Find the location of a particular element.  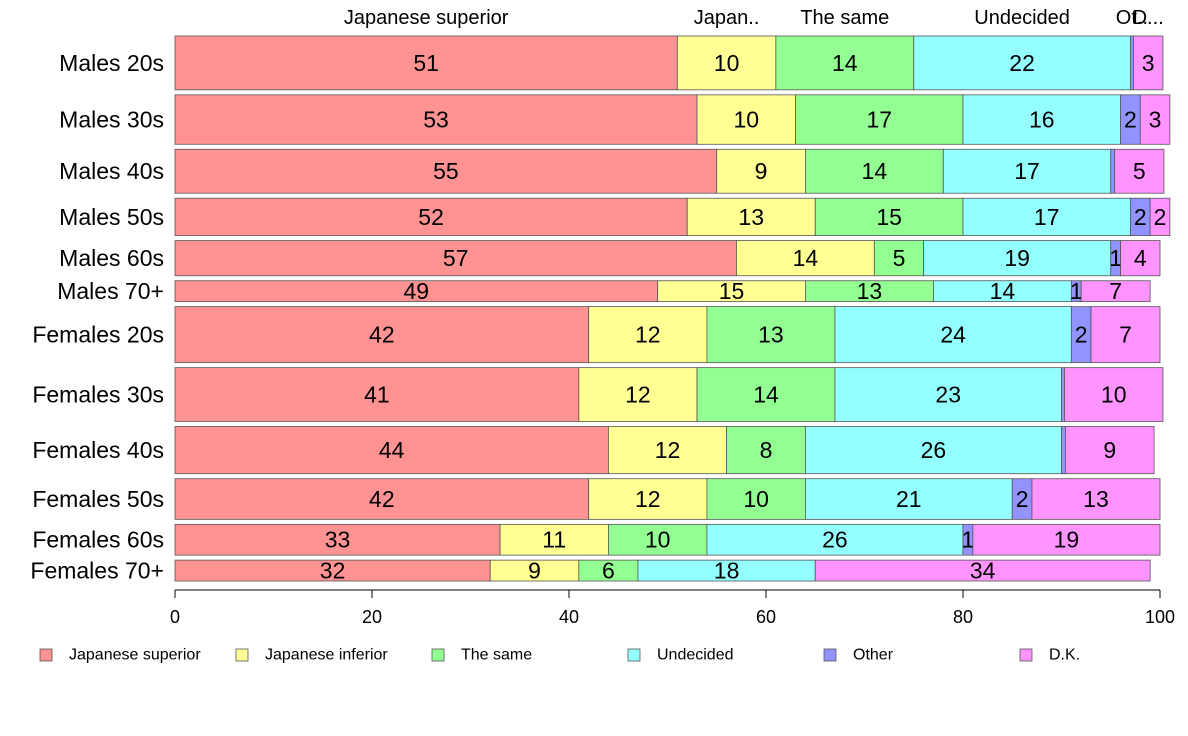

bar-females-30s-japanese-inferior is located at coordinates (638, 394).